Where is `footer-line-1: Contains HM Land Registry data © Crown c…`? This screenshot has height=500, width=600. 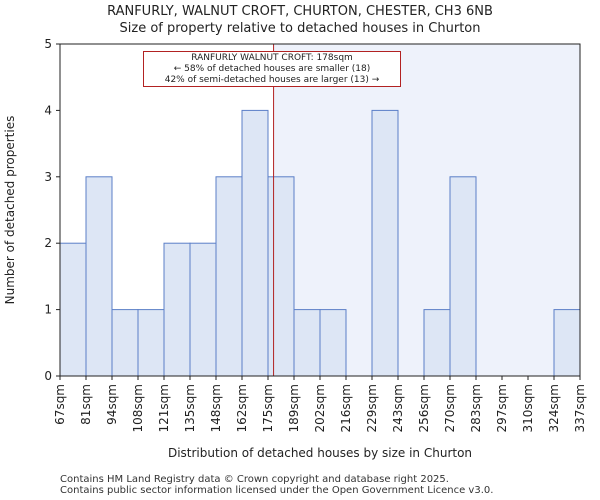
footer-line-1: Contains HM Land Registry data © Crown c… is located at coordinates (254, 479).